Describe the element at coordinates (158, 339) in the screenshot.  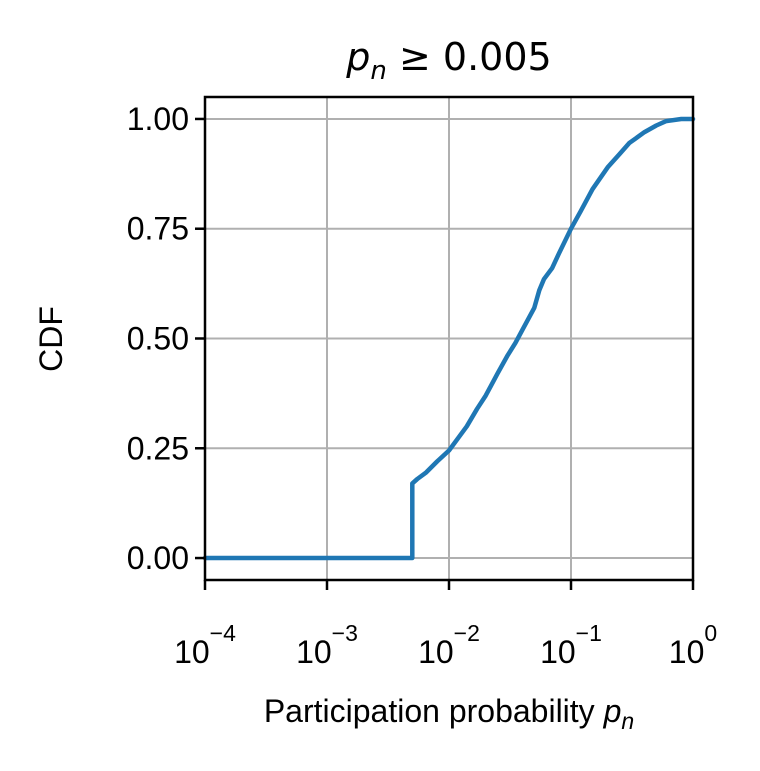
I see `y-tick-label: 0.50` at that location.